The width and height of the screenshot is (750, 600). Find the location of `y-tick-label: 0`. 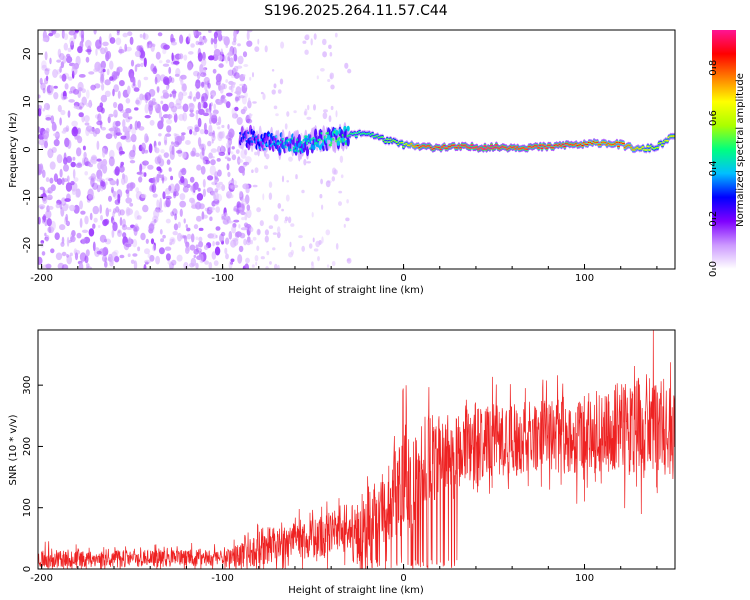

y-tick-label: 0 is located at coordinates (27, 149).